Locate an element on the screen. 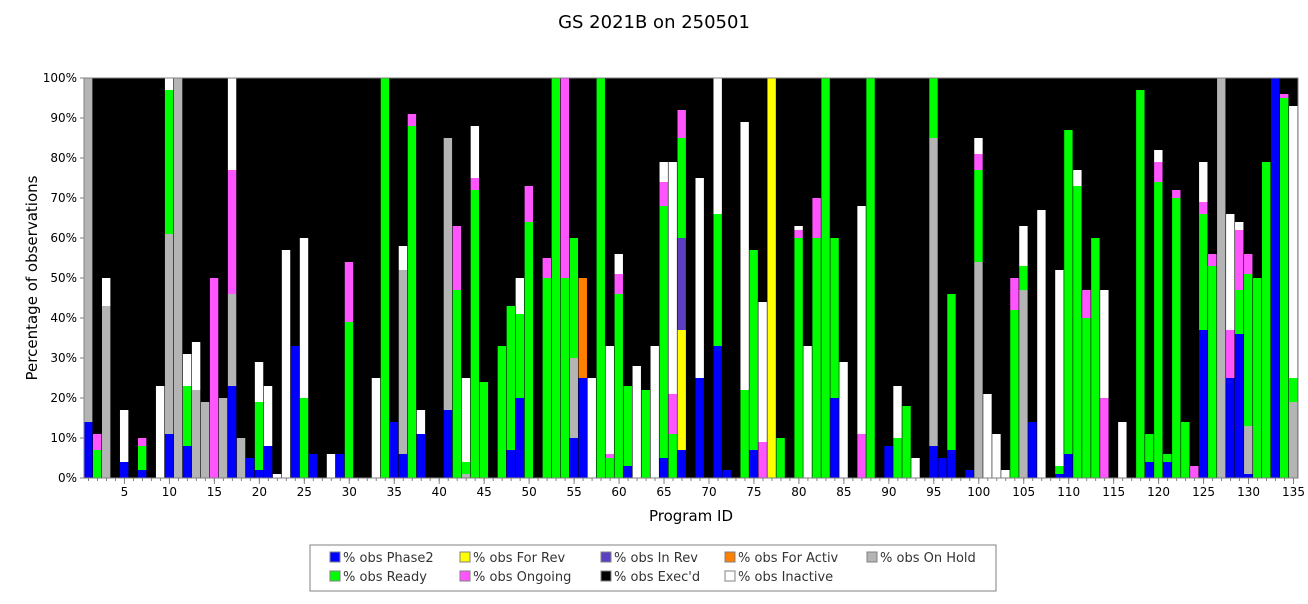 This screenshot has width=1308, height=604. x-tick-label: 115 is located at coordinates (1113, 492).